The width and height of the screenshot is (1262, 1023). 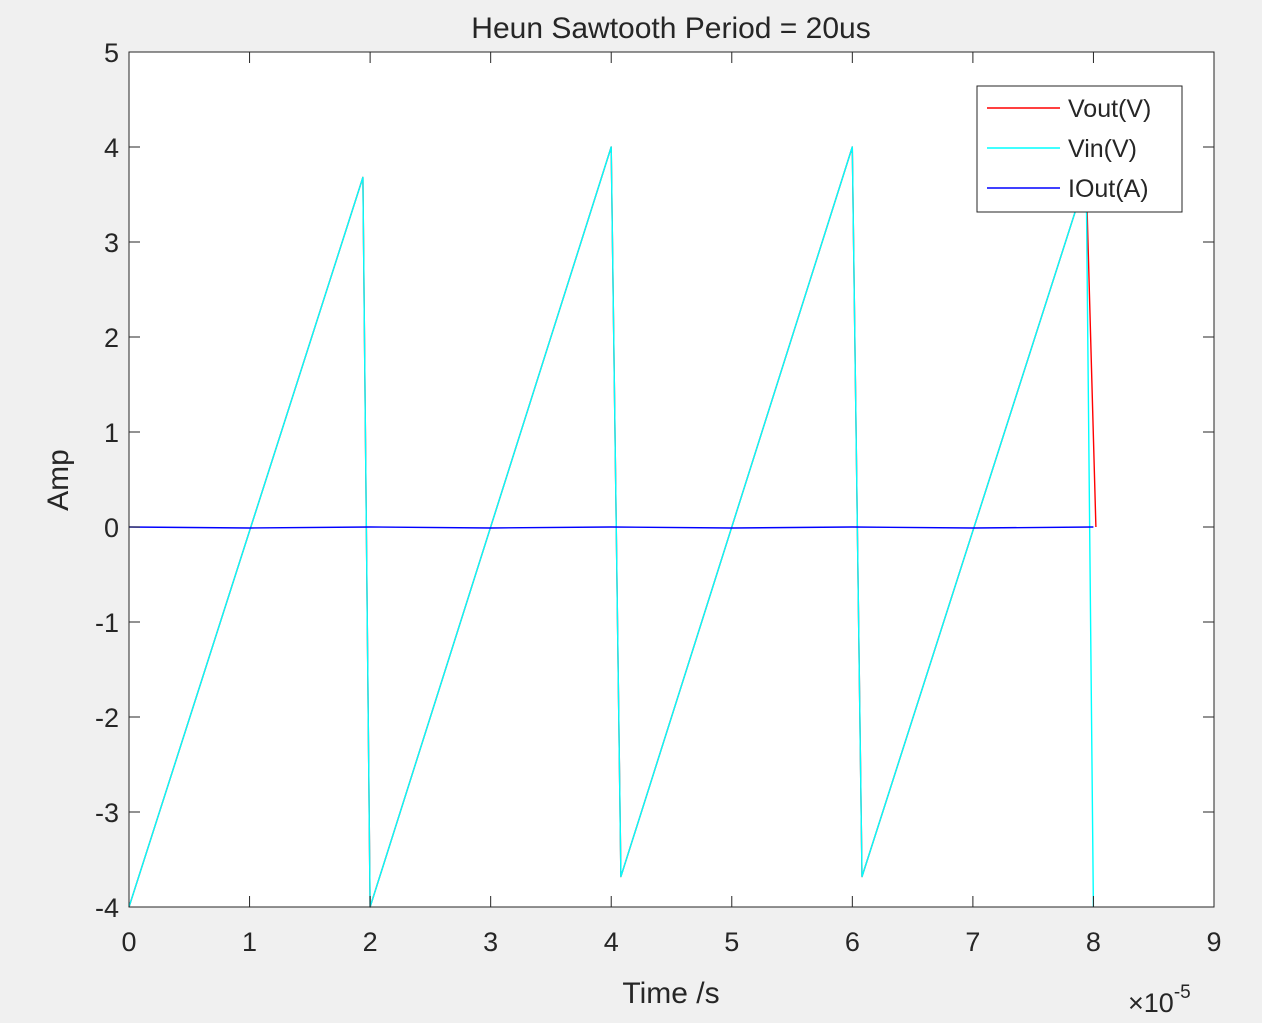 I want to click on legend-box, so click(x=1079, y=149).